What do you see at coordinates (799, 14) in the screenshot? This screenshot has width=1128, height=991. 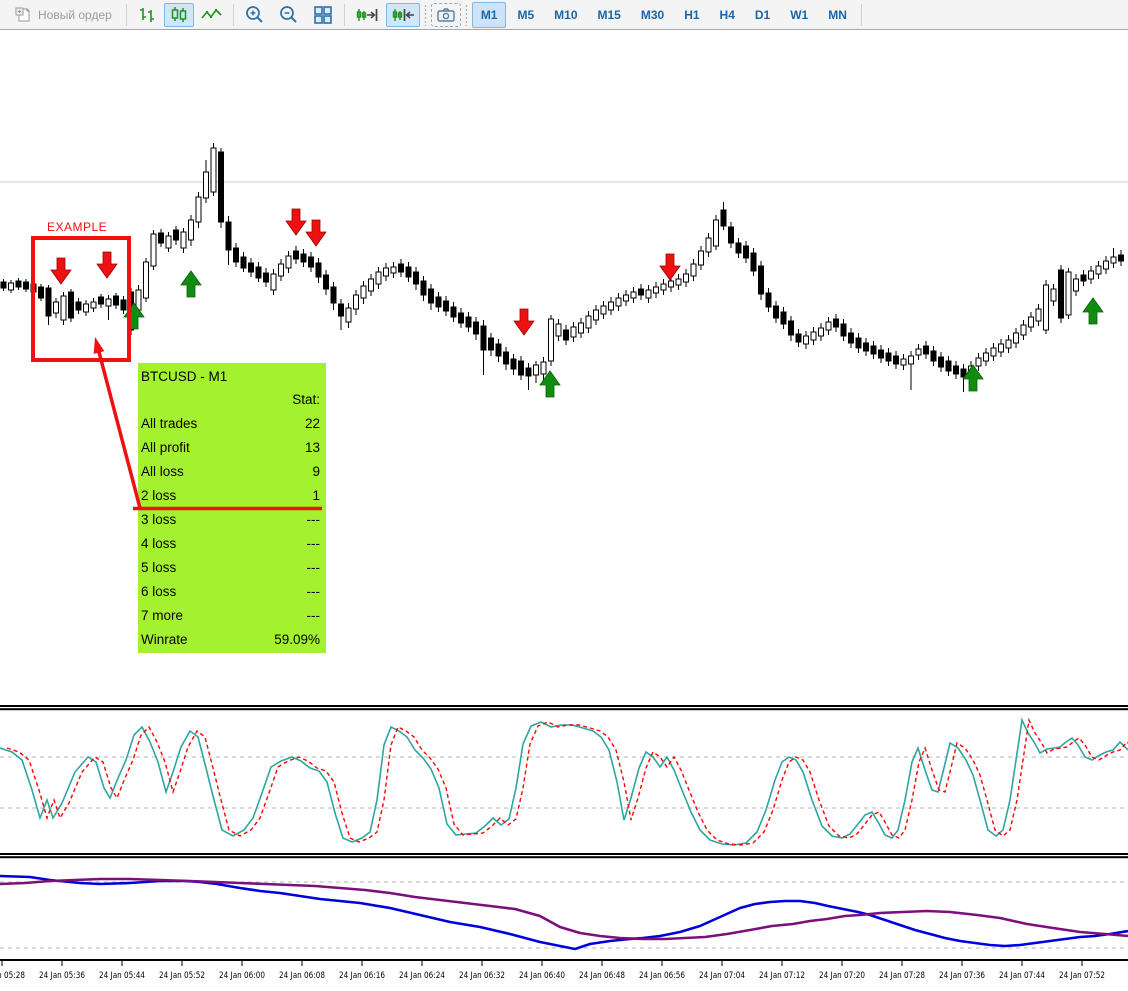 I see `timeframe-w1: W1` at bounding box center [799, 14].